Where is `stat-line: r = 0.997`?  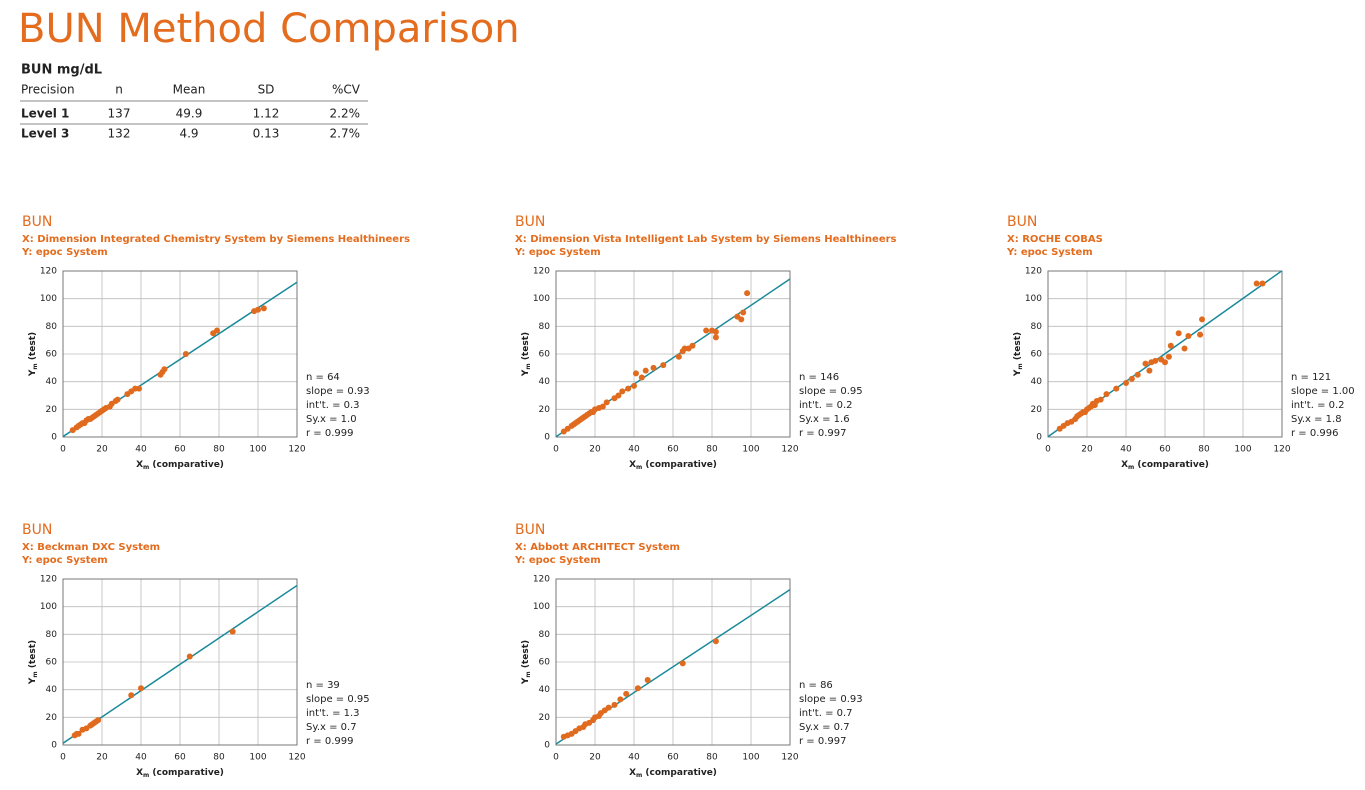
stat-line: r = 0.997 is located at coordinates (822, 433).